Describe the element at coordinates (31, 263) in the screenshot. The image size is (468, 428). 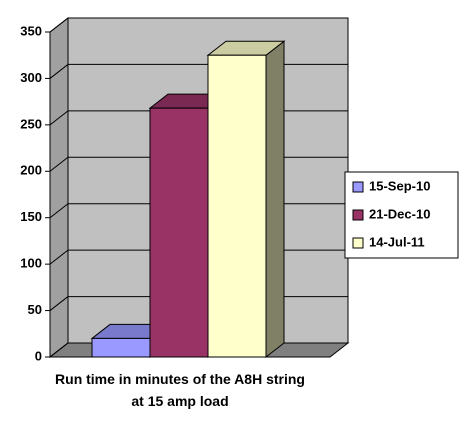
I see `y-tick-label: 100` at that location.